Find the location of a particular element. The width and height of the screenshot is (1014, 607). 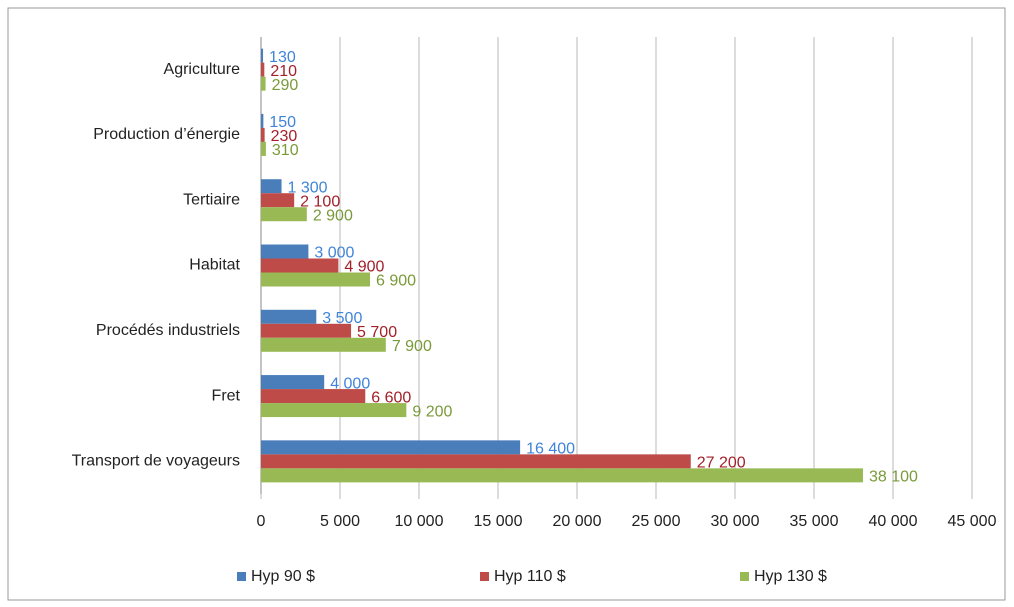

value-label: 290 is located at coordinates (285, 85).